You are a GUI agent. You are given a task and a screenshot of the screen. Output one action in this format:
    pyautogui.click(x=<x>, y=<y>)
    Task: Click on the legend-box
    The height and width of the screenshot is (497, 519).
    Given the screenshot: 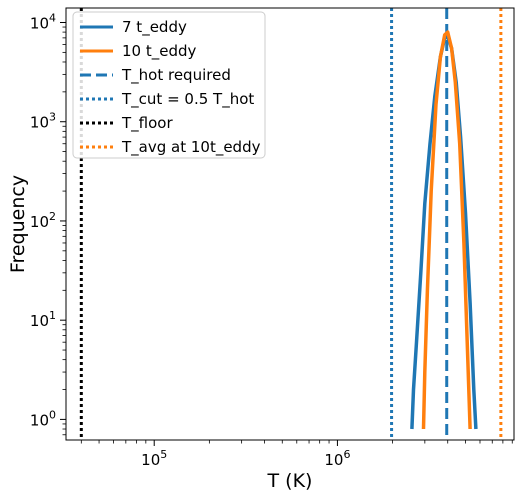 What is the action you would take?
    pyautogui.click(x=169, y=85)
    